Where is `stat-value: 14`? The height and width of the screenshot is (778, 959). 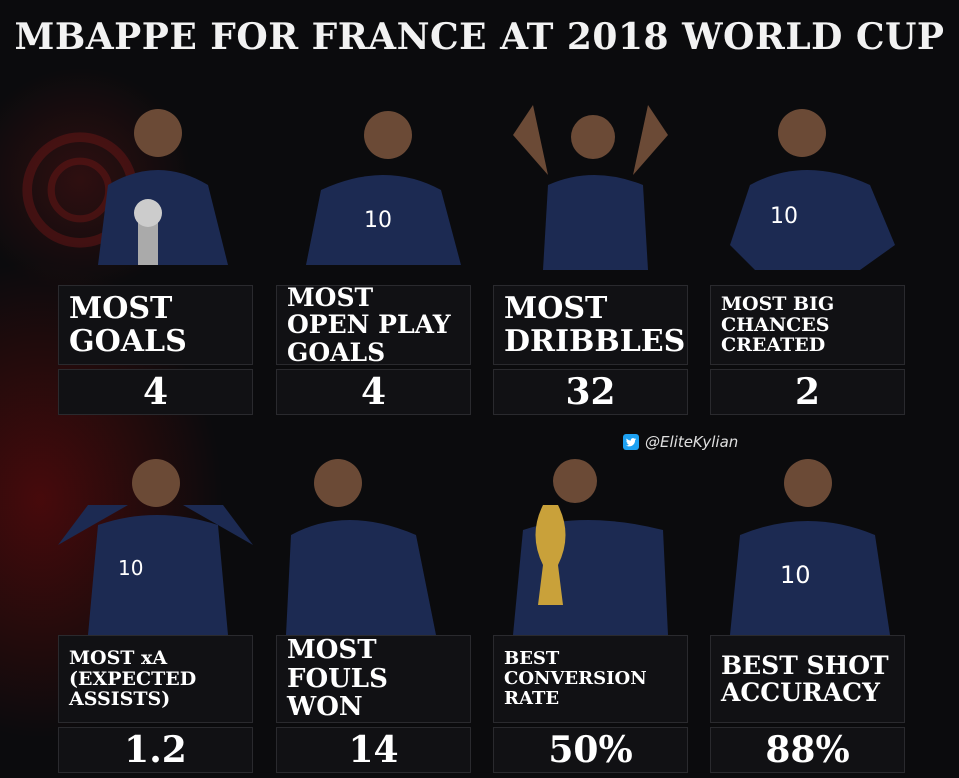
stat-value: 14 is located at coordinates (373, 750).